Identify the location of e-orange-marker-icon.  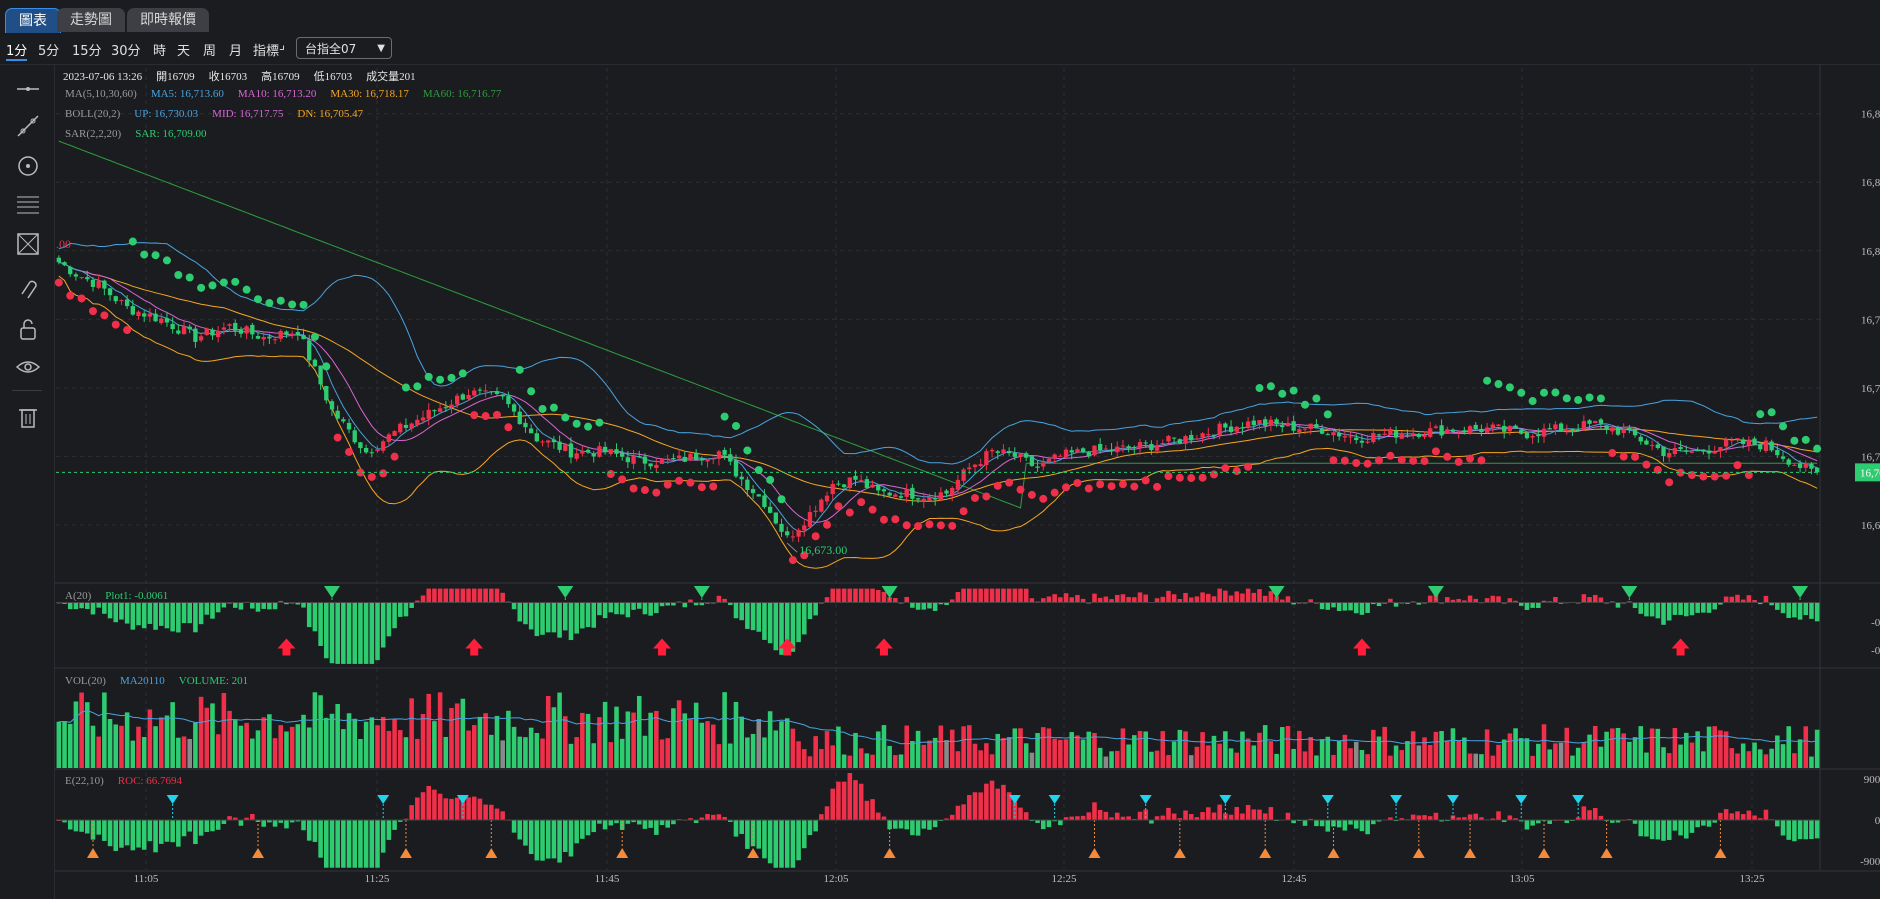
(1265, 853).